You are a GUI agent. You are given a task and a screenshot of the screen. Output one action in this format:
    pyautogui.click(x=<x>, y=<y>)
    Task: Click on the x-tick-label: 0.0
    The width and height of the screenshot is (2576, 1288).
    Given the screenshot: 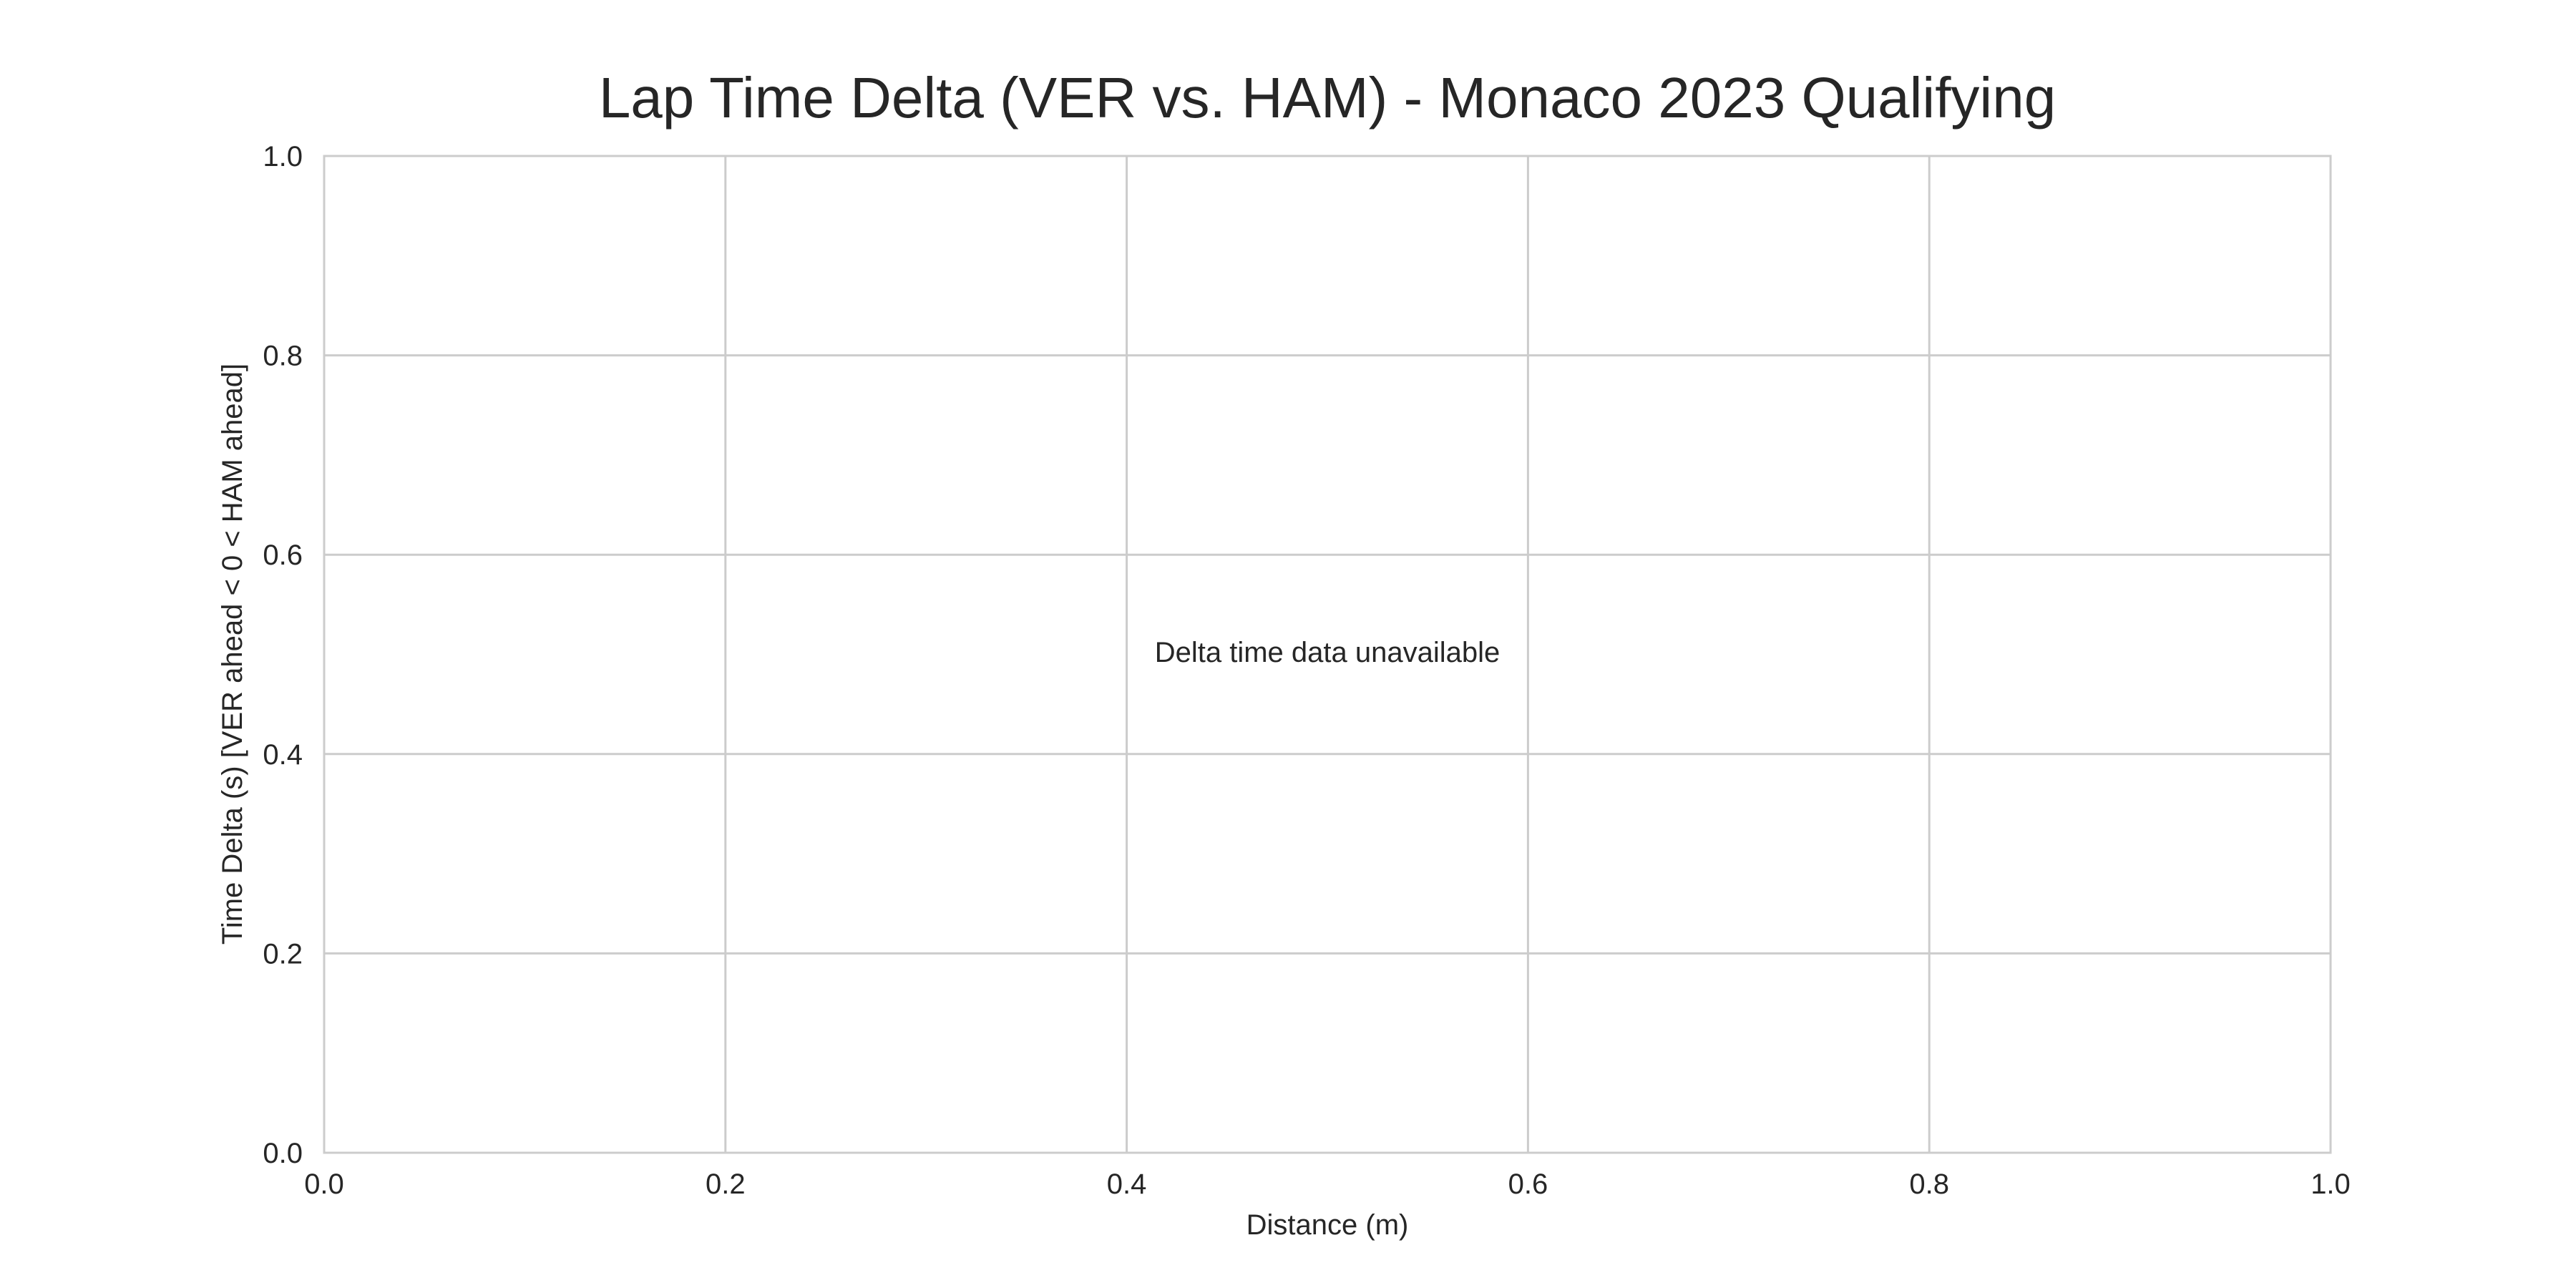 What is the action you would take?
    pyautogui.click(x=324, y=1184)
    